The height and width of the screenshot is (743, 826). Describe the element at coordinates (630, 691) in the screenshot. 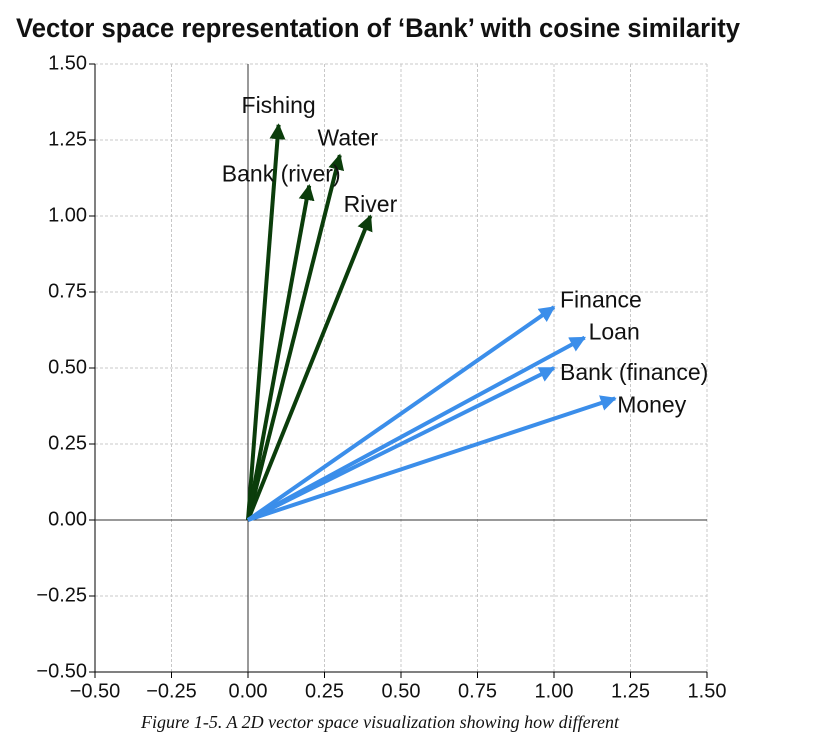

I see `x-tick-label: 1.25` at that location.